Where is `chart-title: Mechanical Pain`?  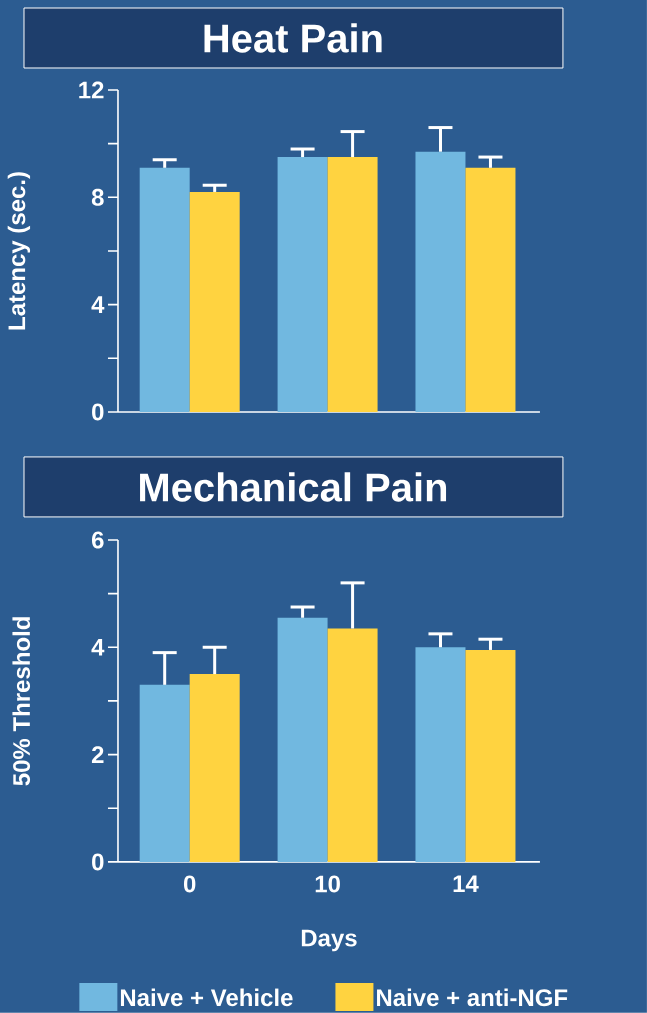
chart-title: Mechanical Pain is located at coordinates (293, 487).